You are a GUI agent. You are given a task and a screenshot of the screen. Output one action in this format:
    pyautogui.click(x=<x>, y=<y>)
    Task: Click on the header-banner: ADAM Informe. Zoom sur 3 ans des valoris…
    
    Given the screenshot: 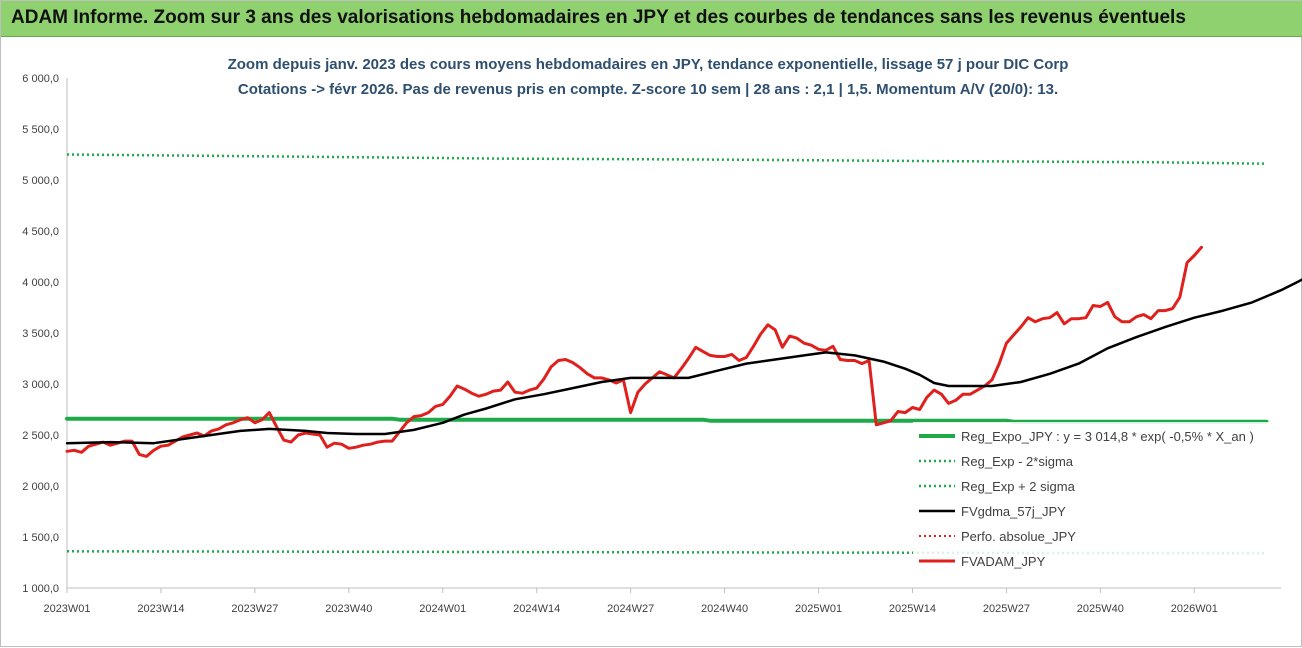 What is the action you would take?
    pyautogui.click(x=651, y=19)
    